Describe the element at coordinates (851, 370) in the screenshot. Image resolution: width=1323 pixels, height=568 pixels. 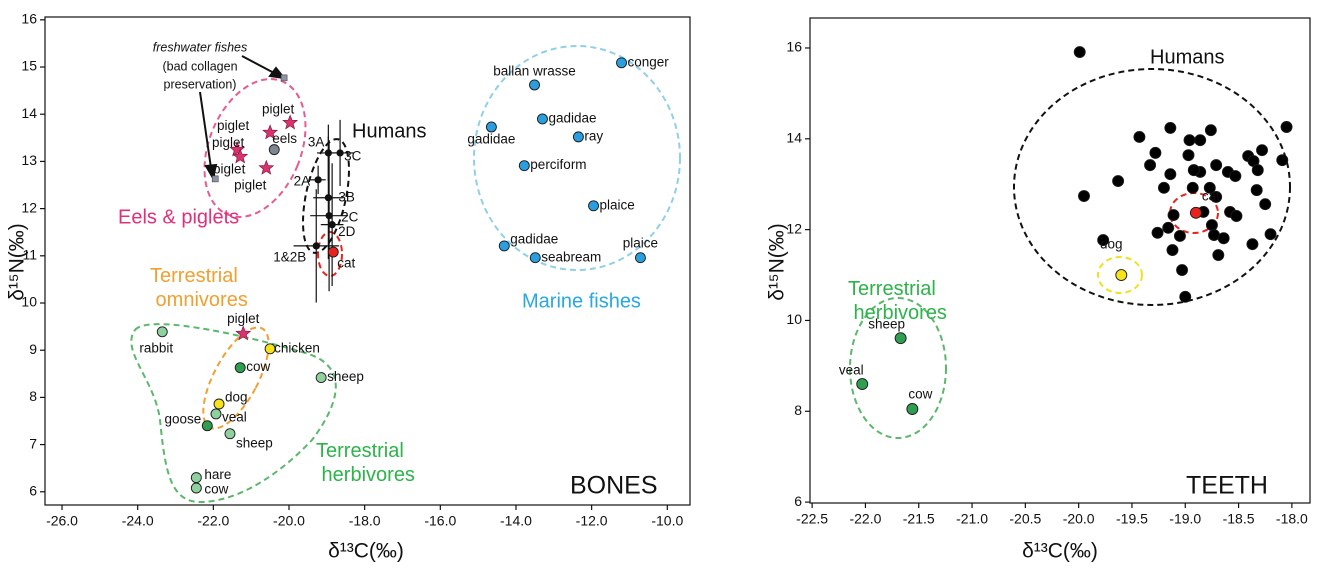
I see `point-label: veal` at that location.